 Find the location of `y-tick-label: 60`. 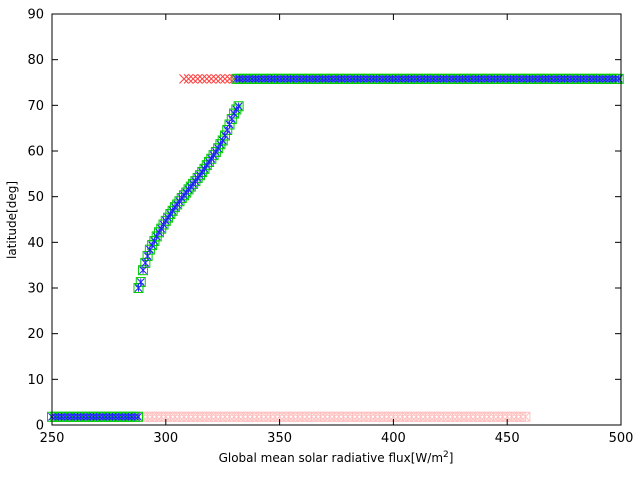

y-tick-label: 60 is located at coordinates (35, 152).